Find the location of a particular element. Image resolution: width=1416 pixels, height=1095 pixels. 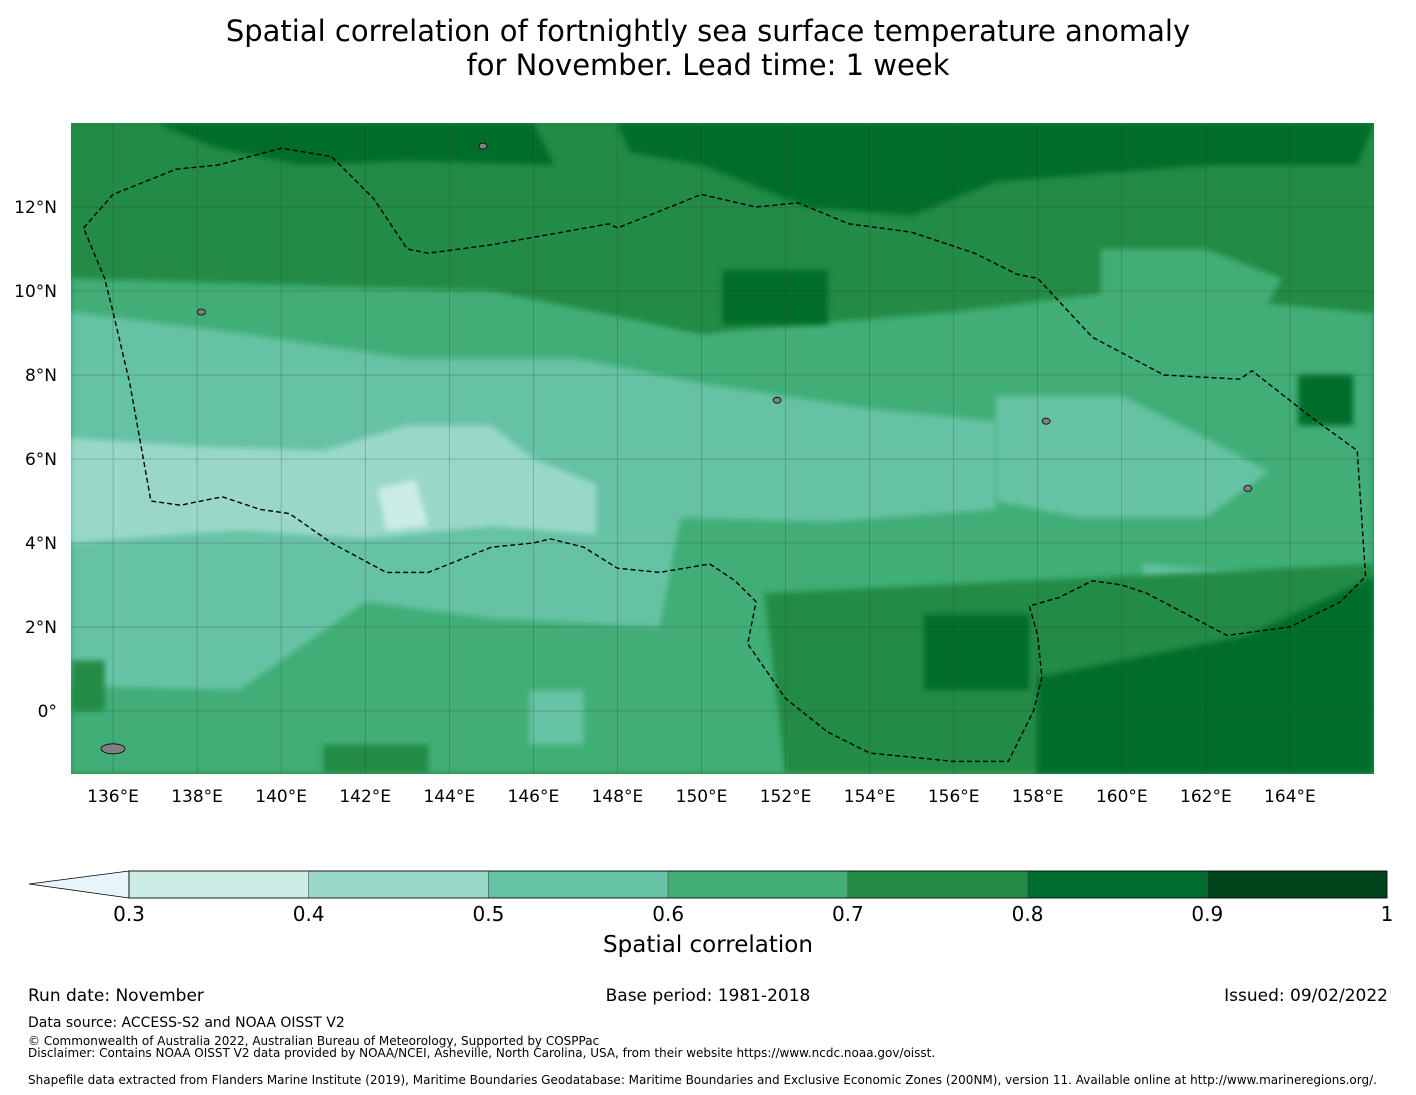

lon-tick-label: 152°E is located at coordinates (786, 797).